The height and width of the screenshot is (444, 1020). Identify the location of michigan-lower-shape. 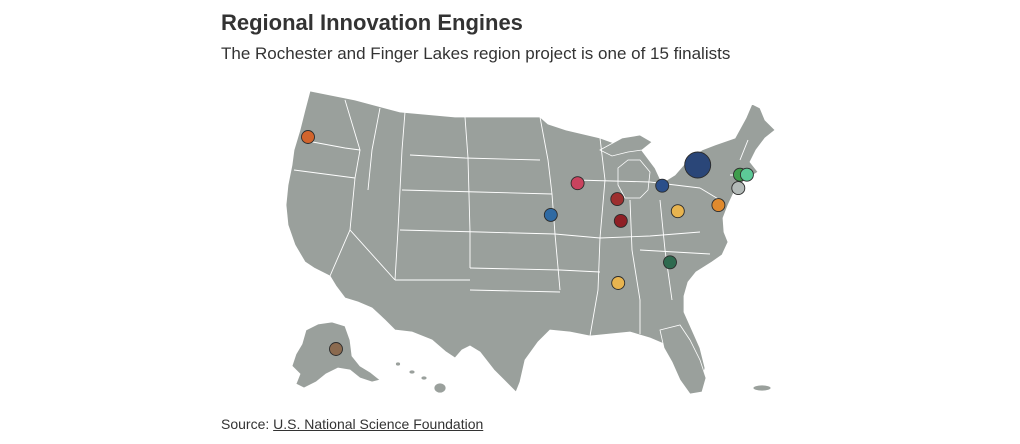
(634, 179).